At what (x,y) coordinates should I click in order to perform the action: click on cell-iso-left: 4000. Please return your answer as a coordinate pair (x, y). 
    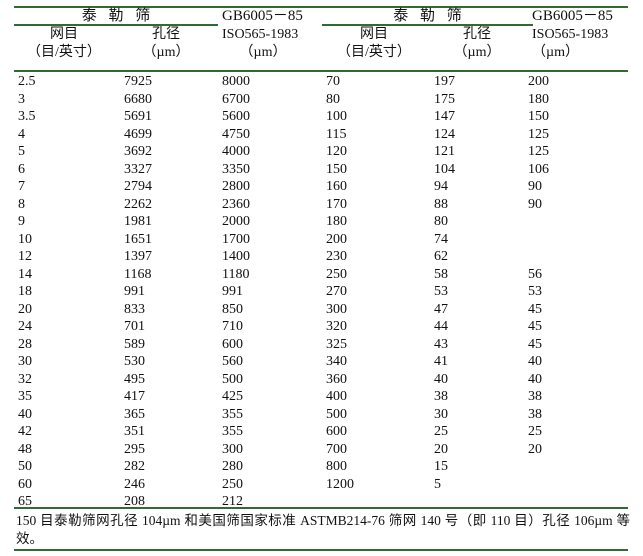
    Looking at the image, I should click on (236, 151).